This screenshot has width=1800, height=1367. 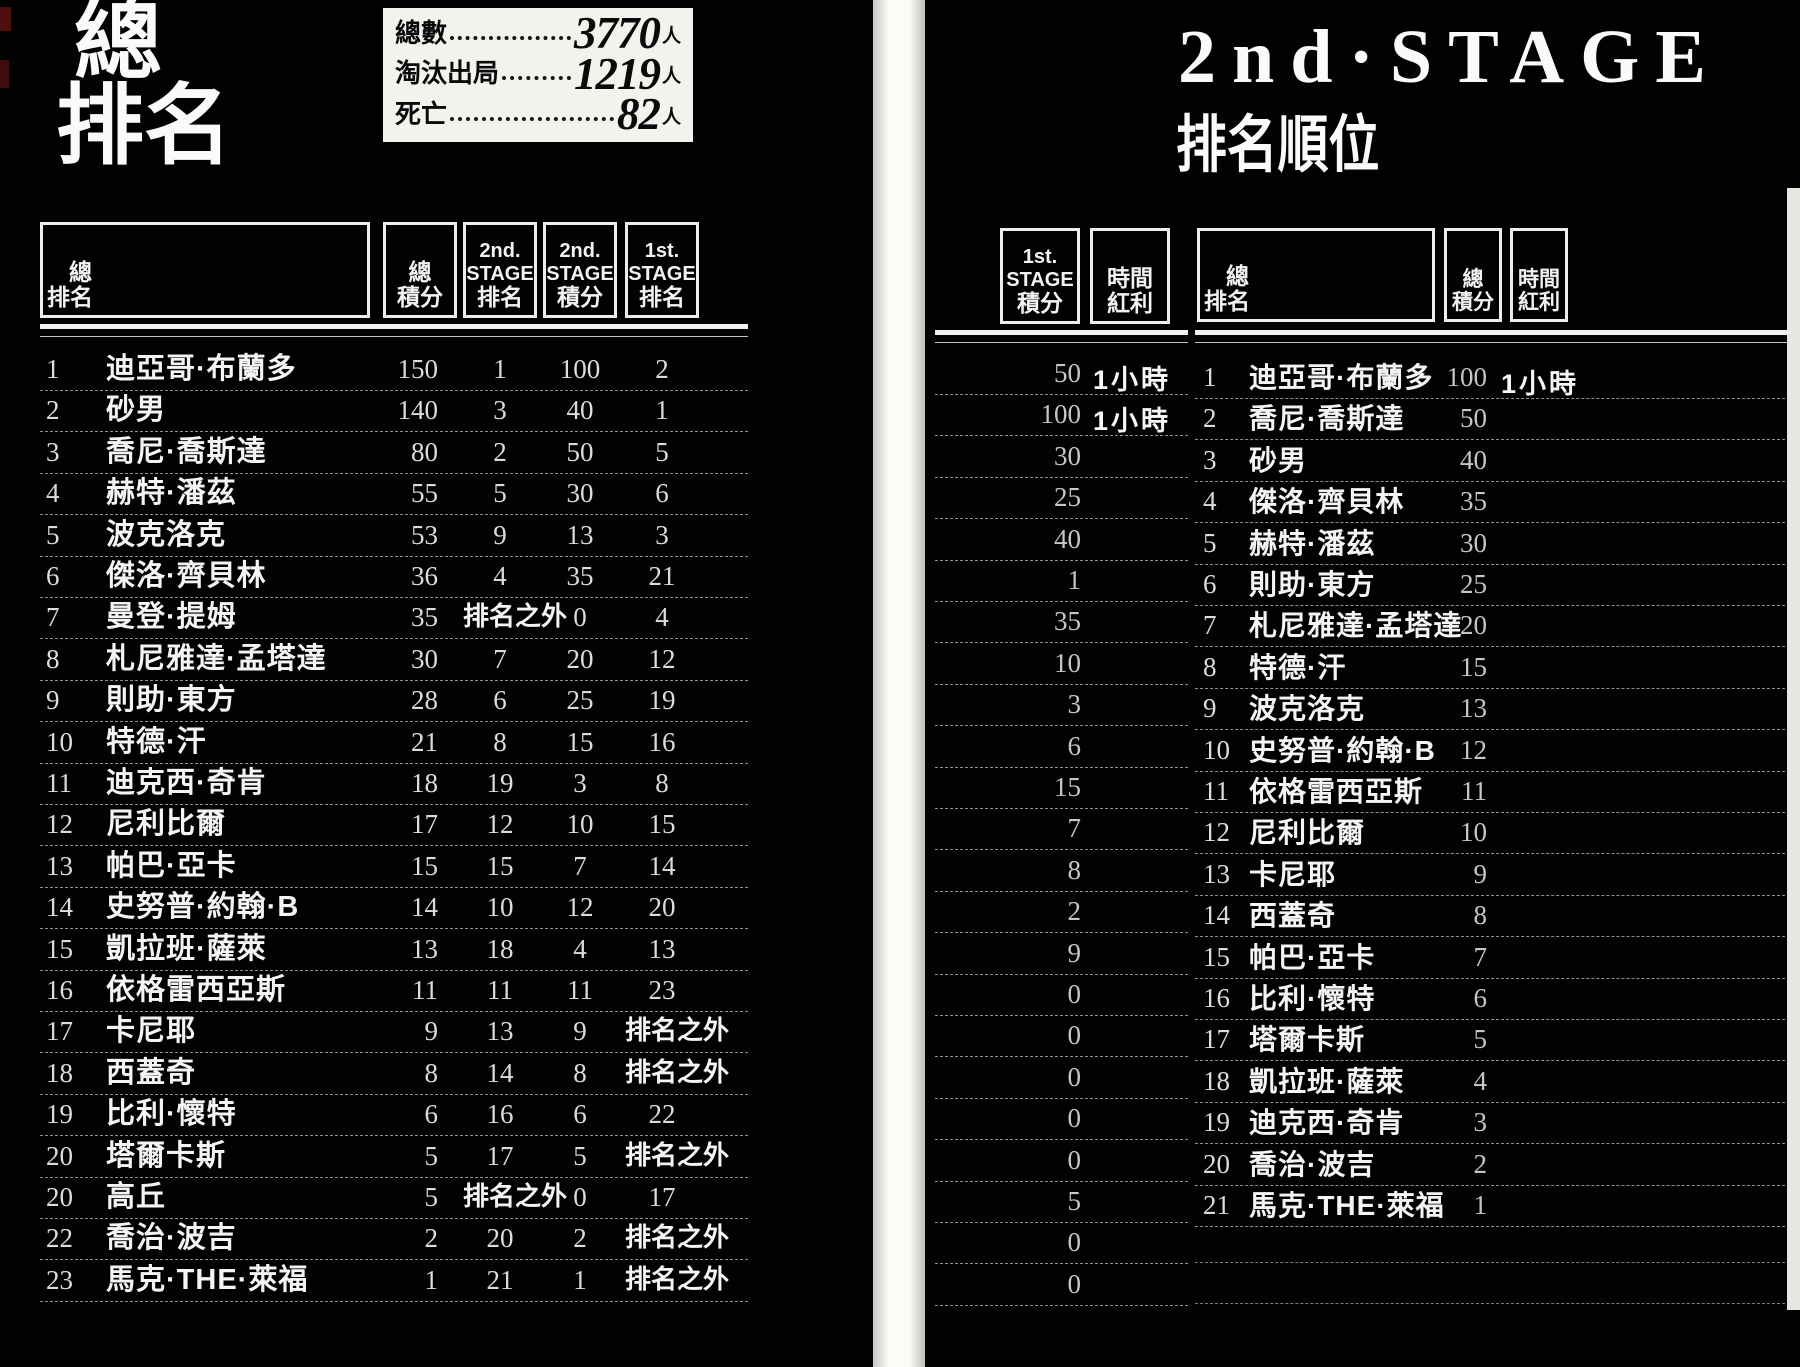 I want to click on stage1-points-cell: 6, so click(x=1074, y=745).